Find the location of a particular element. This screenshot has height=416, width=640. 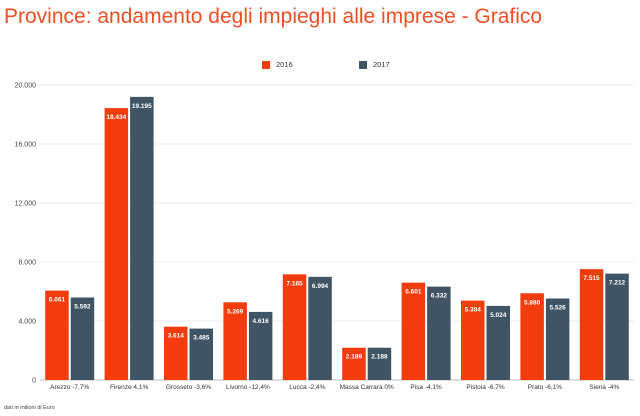

data-label: 7.165 is located at coordinates (294, 283).